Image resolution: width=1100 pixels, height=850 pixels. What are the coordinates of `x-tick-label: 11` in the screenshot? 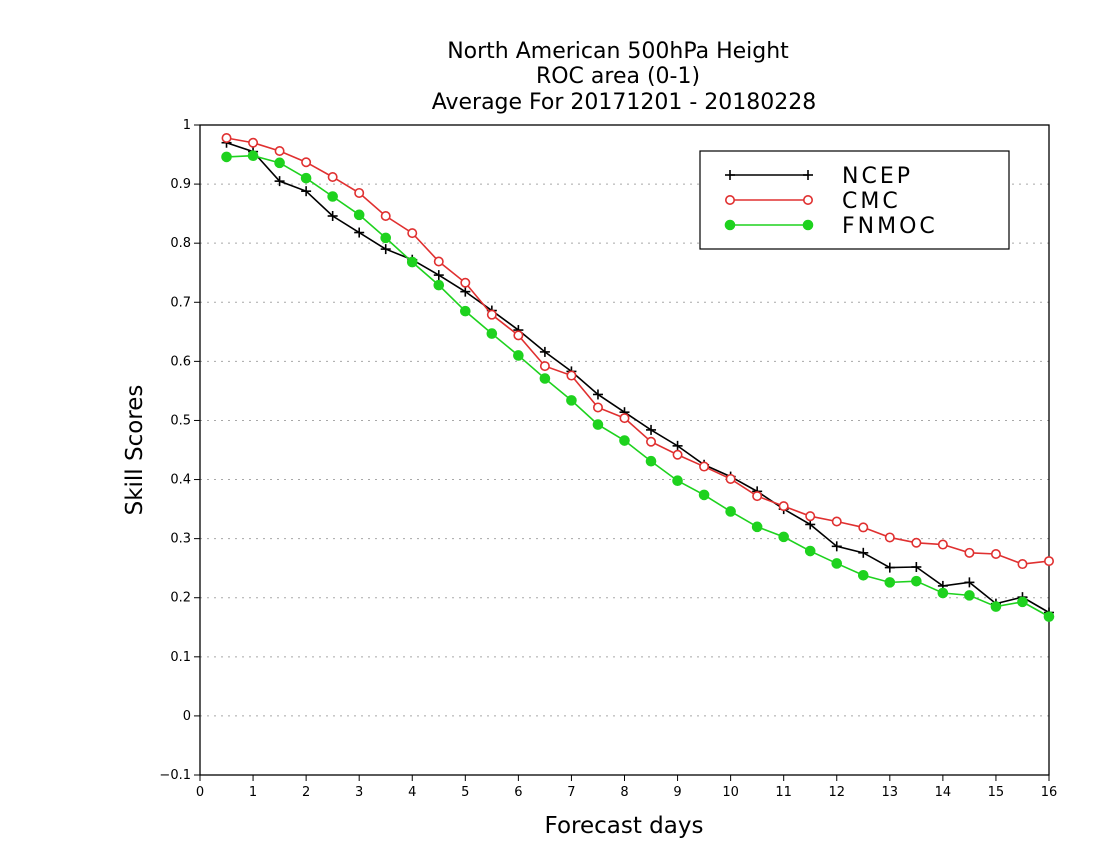 It's located at (783, 792).